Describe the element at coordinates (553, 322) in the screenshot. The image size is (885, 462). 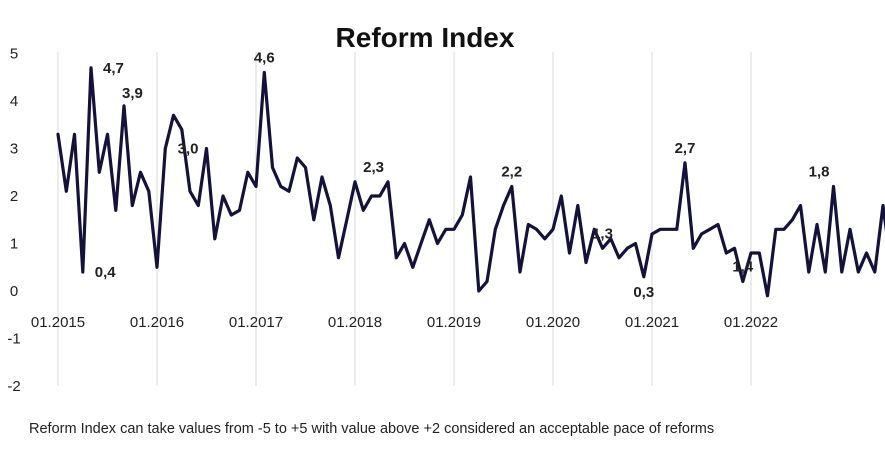
I see `x-tick-label: 01.2020` at that location.